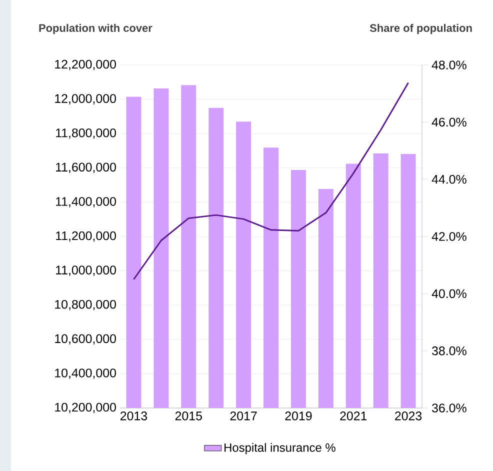 This screenshot has width=493, height=471. What do you see at coordinates (86, 271) in the screenshot?
I see `y-tick-label: 11,000,000` at bounding box center [86, 271].